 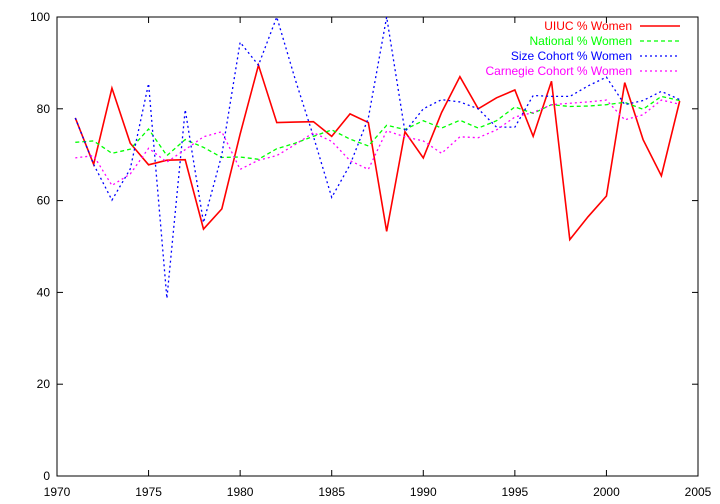 What do you see at coordinates (606, 492) in the screenshot?
I see `x-tick-label: 2000` at bounding box center [606, 492].